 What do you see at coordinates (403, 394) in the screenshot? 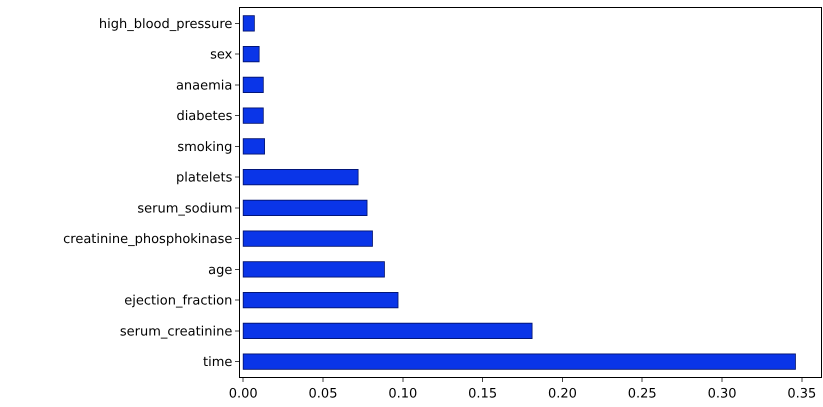
I see `x-tick-label: 0.10` at bounding box center [403, 394].